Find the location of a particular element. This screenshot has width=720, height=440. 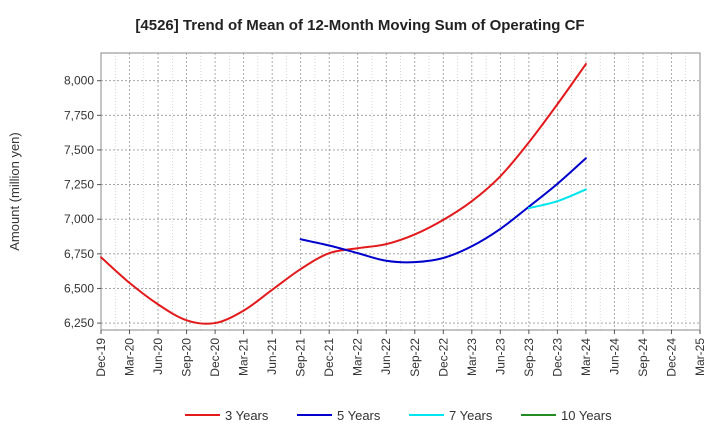

y-tick-label: 6,250 is located at coordinates (79, 323).